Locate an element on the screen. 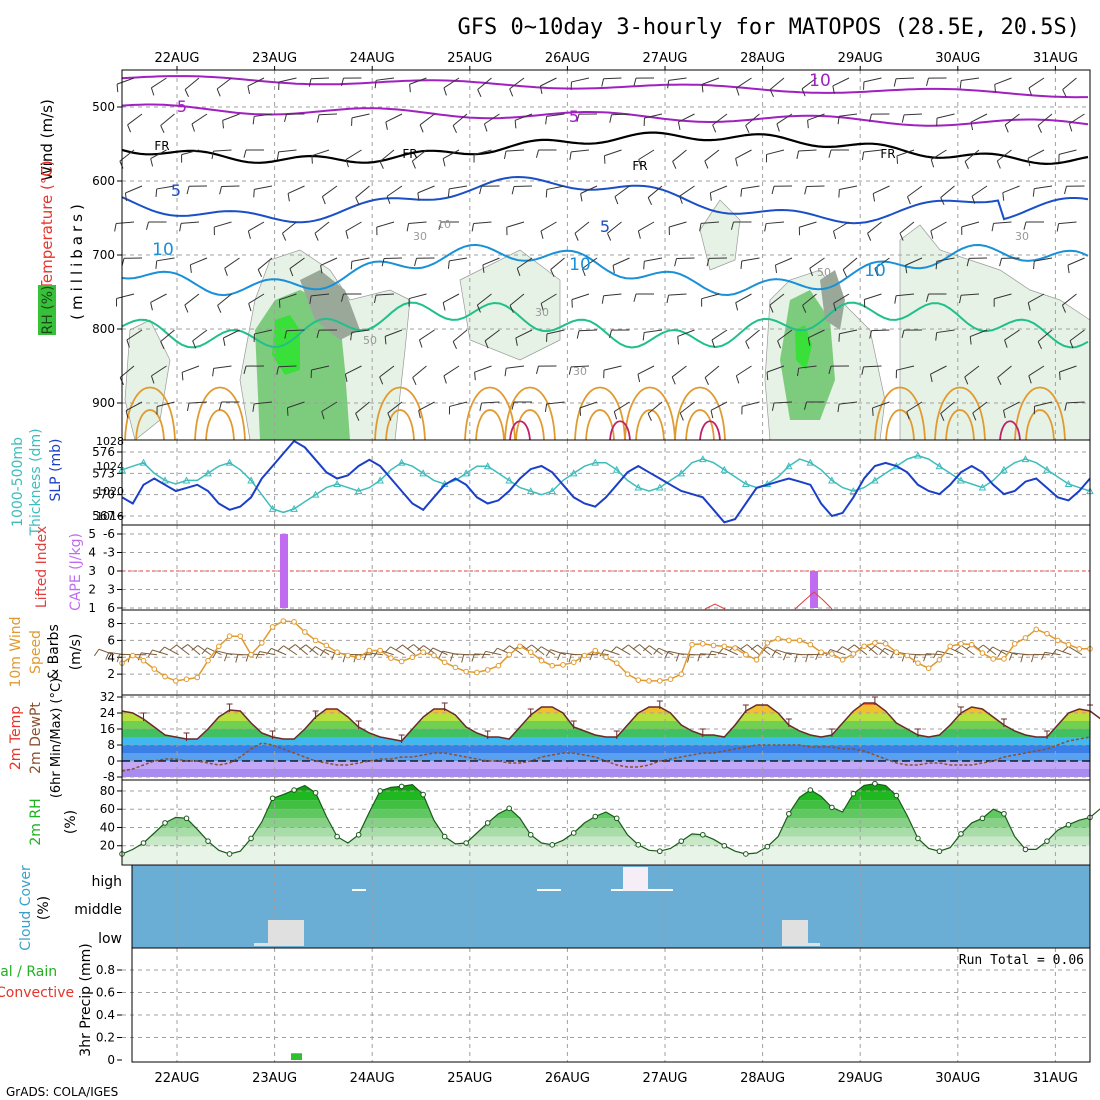 The width and height of the screenshot is (1100, 1100). cloud-axis-label-1: Cloud Cover is located at coordinates (26, 908).